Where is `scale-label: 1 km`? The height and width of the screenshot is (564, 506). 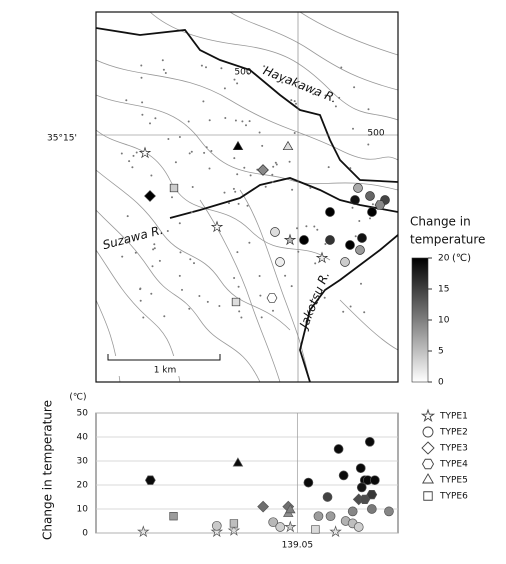
scale-label: 1 km is located at coordinates (165, 371).